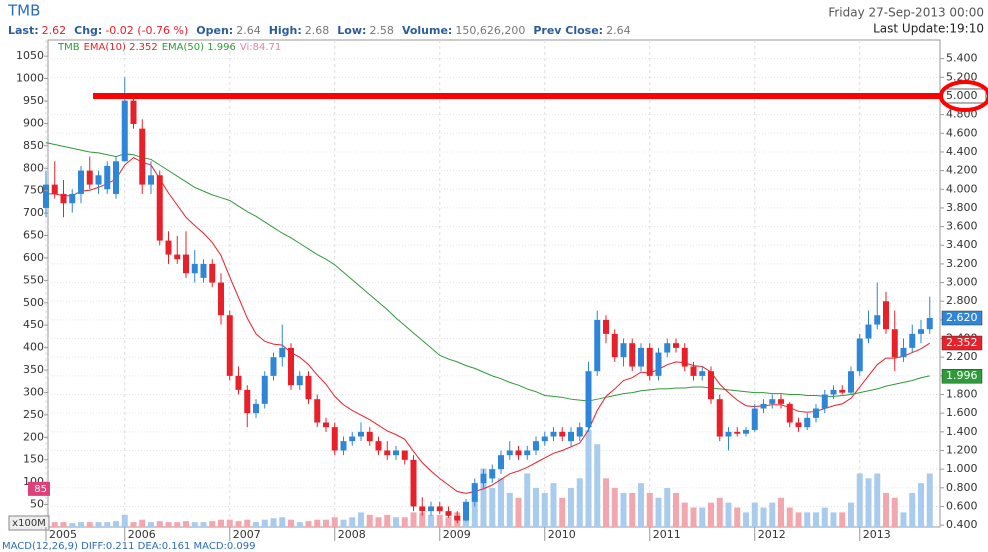 The height and width of the screenshot is (552, 988). Describe the element at coordinates (562, 534) in the screenshot. I see `x-tick-label: 2010` at that location.